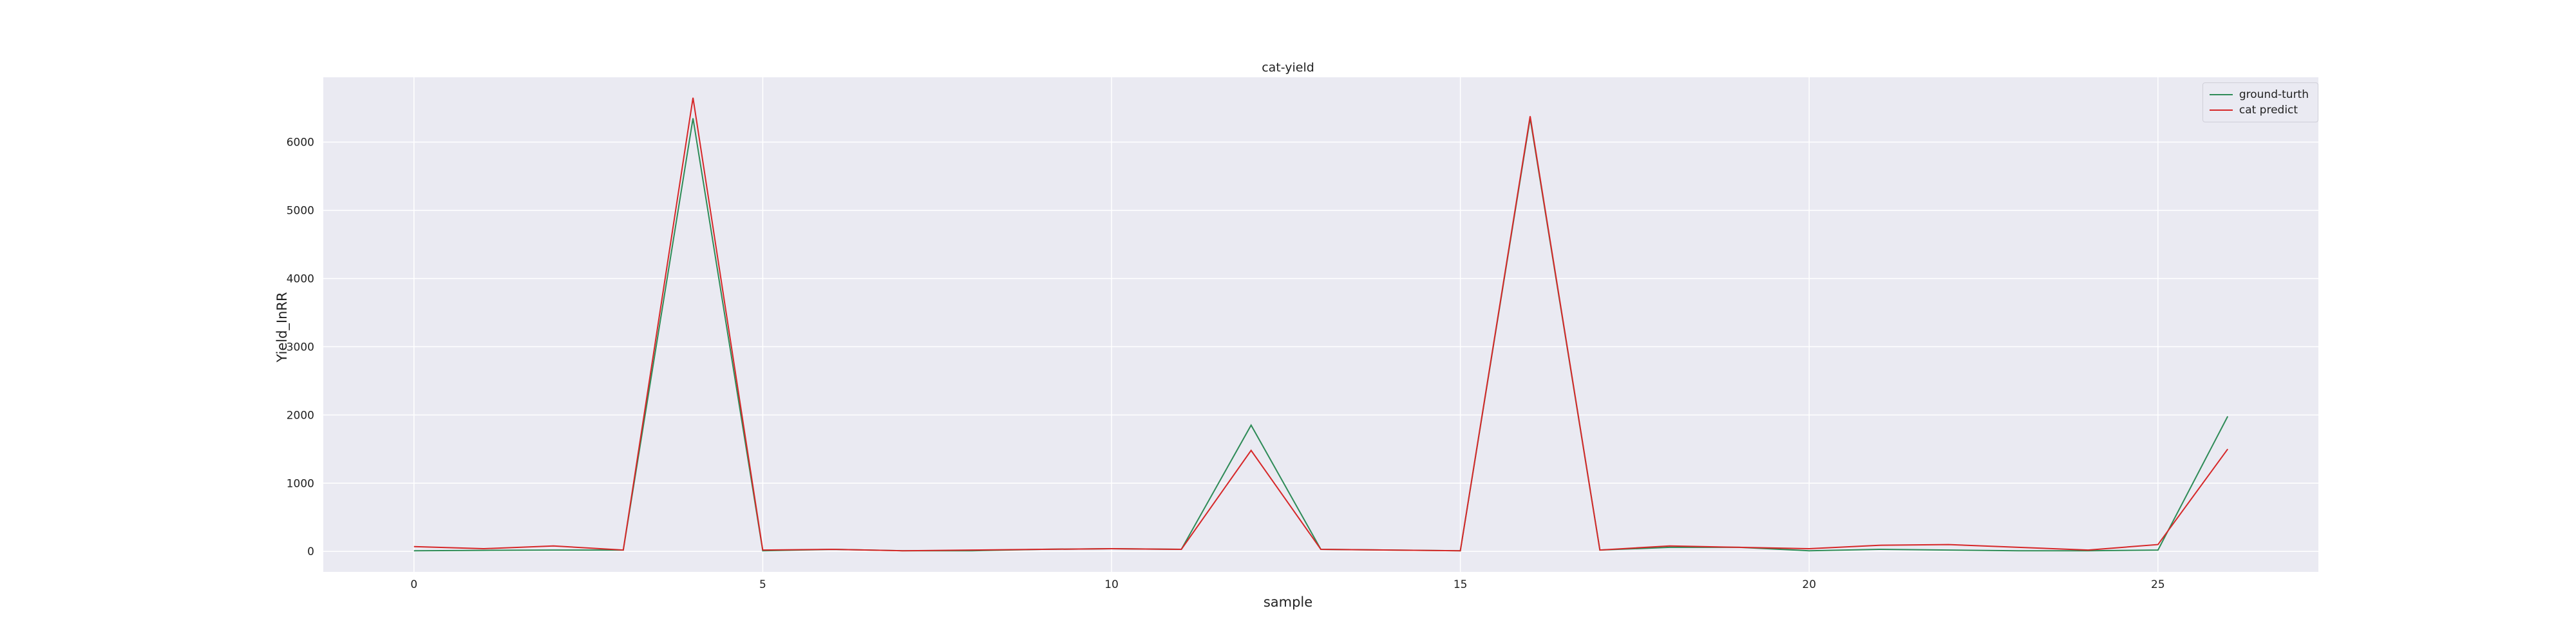 The height and width of the screenshot is (644, 2576). I want to click on y-tick-label: 3000, so click(301, 348).